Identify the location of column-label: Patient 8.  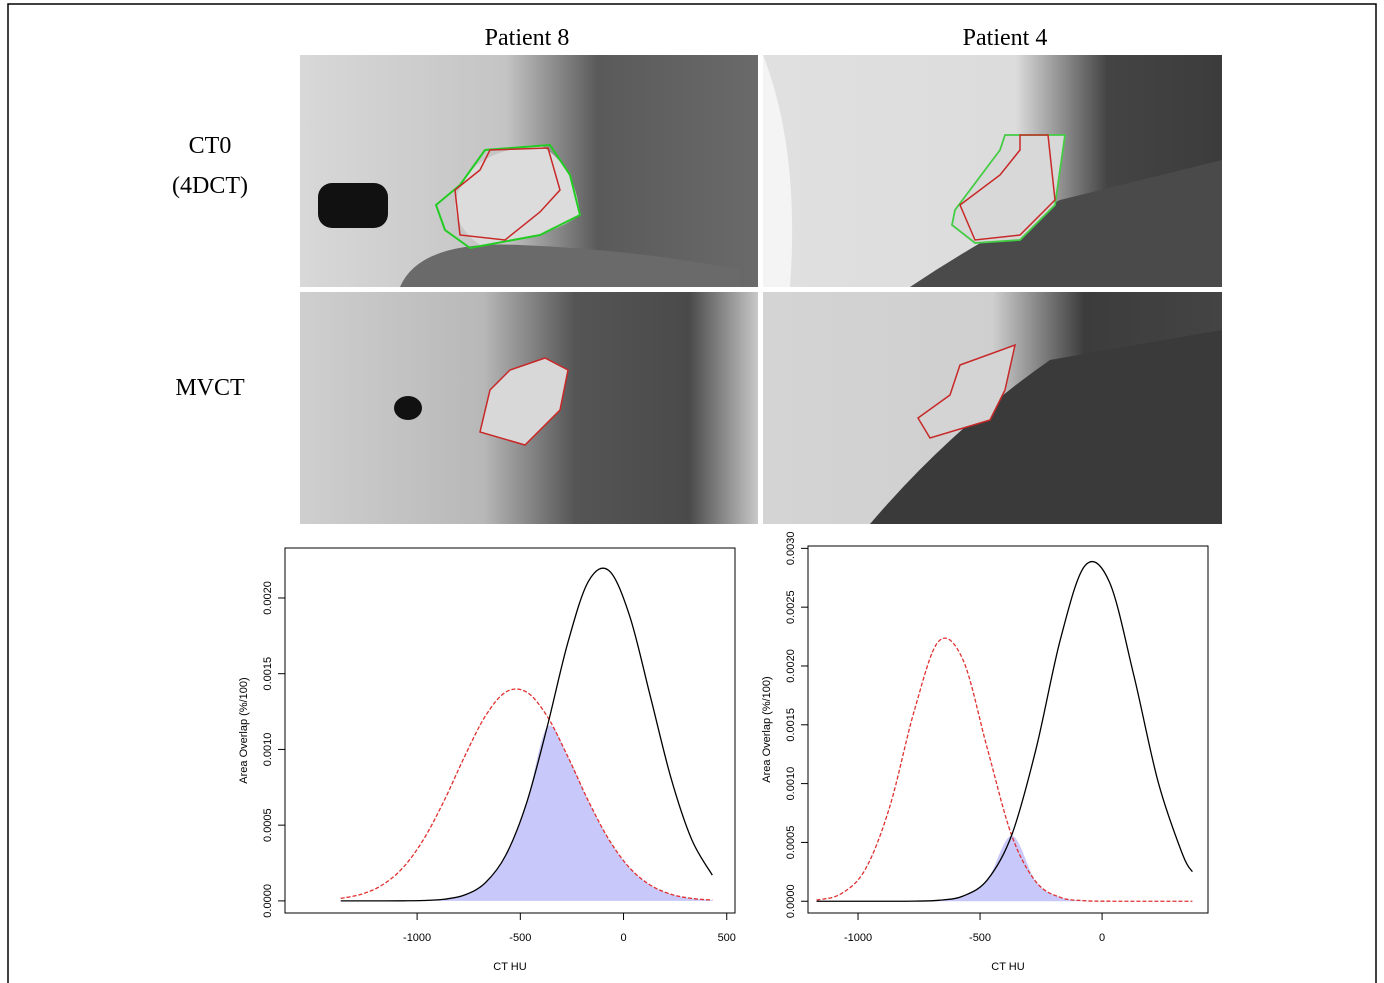
(527, 38).